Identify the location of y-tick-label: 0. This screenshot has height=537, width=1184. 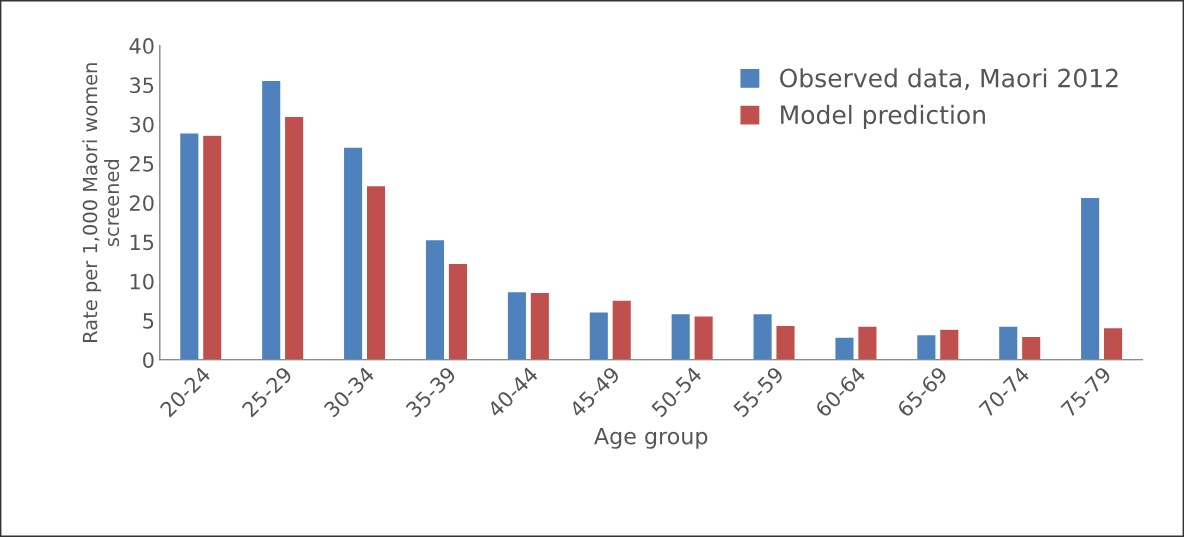
(148, 360).